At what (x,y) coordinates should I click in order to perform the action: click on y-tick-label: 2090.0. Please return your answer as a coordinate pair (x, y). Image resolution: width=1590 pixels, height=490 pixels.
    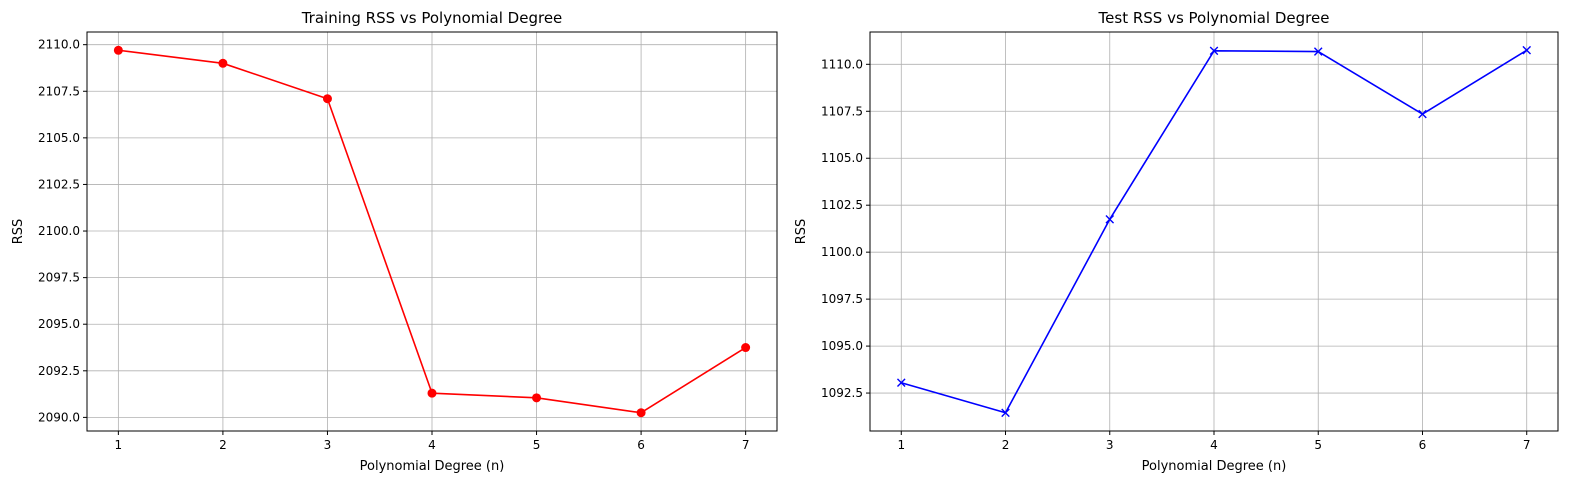
    Looking at the image, I should click on (59, 417).